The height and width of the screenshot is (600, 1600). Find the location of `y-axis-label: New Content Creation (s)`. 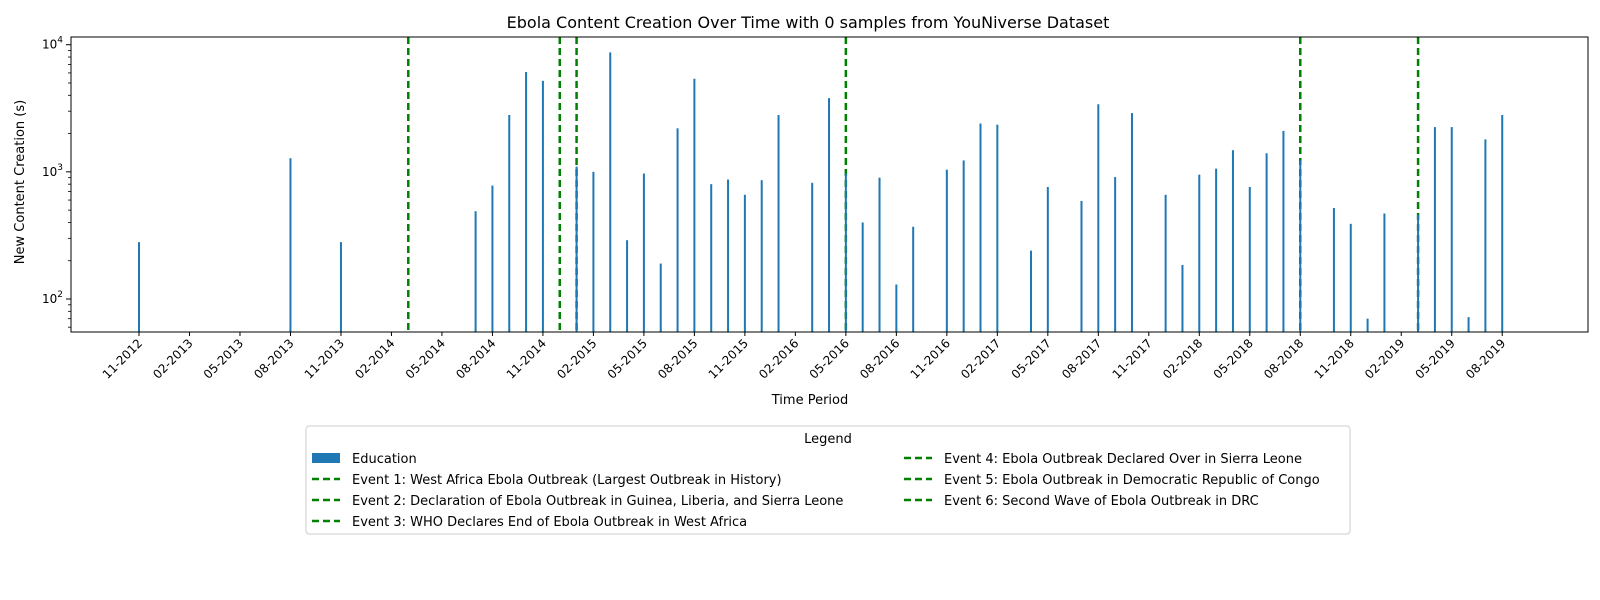

y-axis-label: New Content Creation (s) is located at coordinates (20, 182).